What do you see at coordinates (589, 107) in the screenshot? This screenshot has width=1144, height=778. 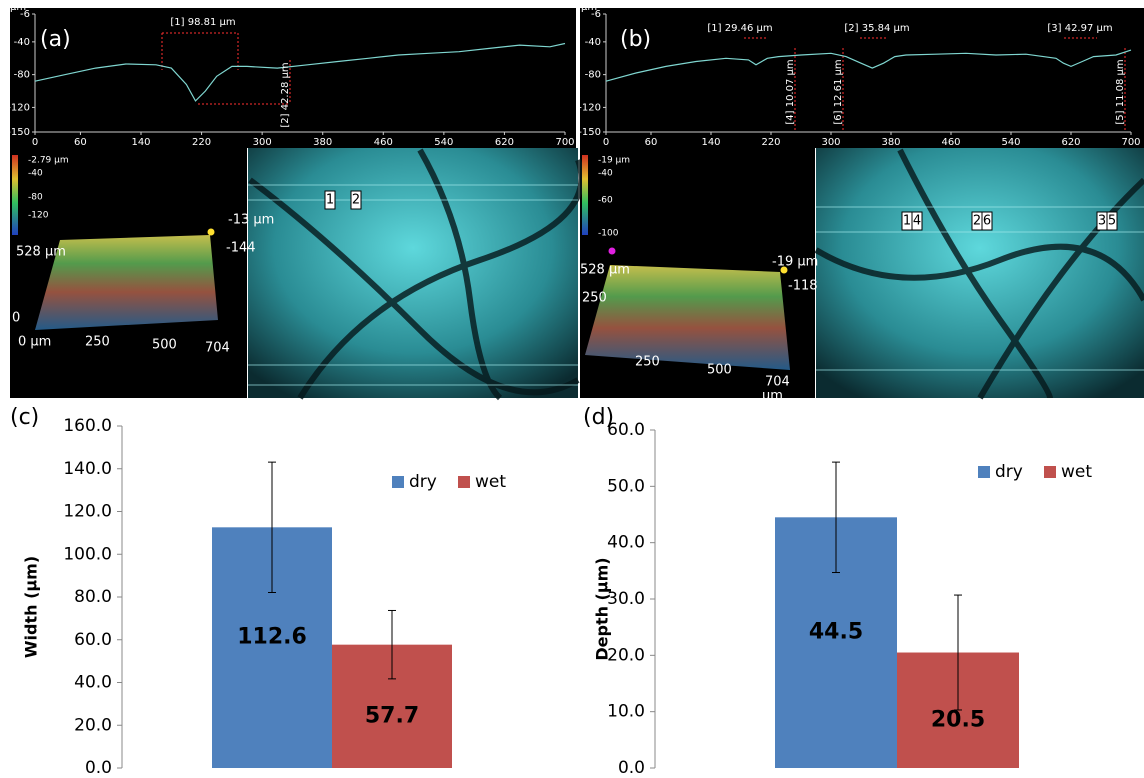 I see `y-tick-label: -120` at bounding box center [589, 107].